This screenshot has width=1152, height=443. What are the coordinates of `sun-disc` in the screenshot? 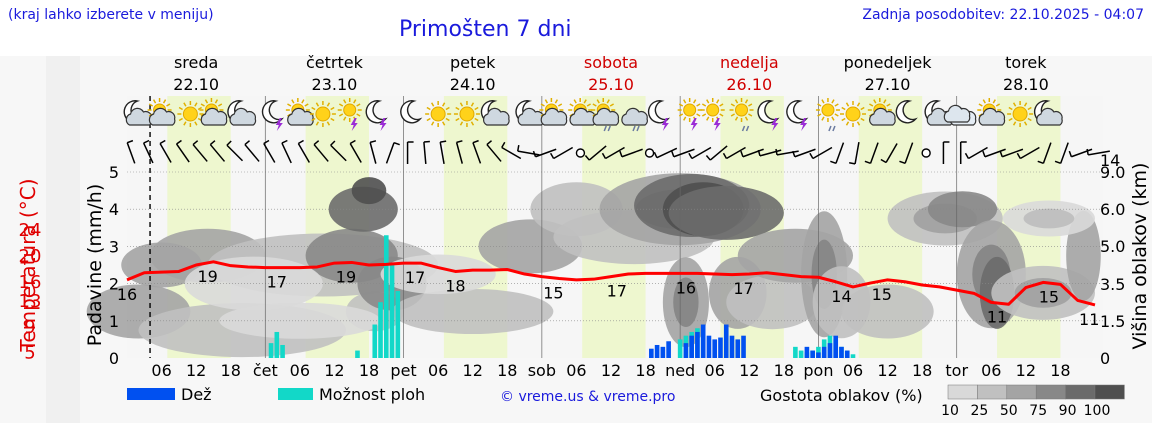 It's located at (438, 114).